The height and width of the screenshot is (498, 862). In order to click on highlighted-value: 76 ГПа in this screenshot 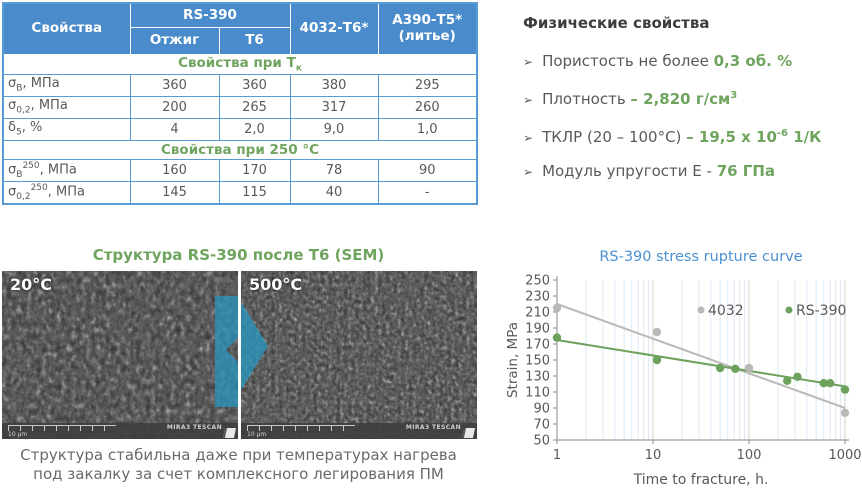, I will do `click(746, 171)`.